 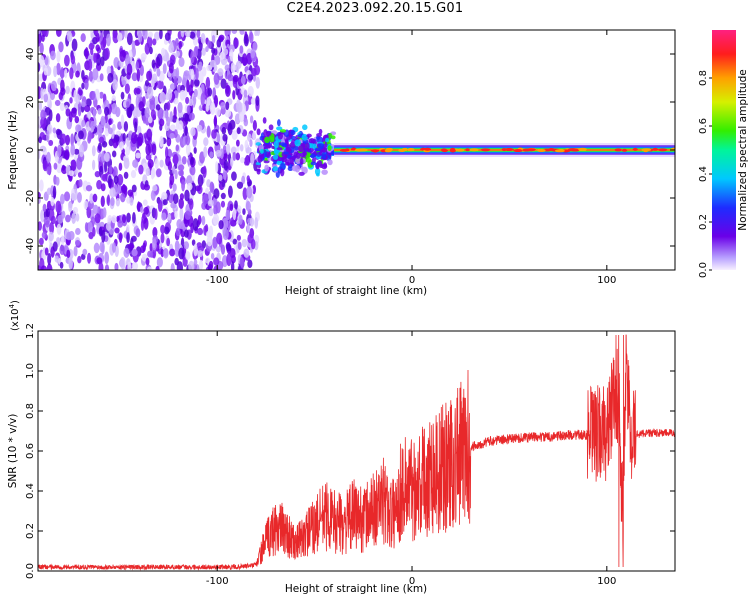 What do you see at coordinates (13, 149) in the screenshot?
I see `spectrogram-y-axis-label: Frequency (Hz)` at bounding box center [13, 149].